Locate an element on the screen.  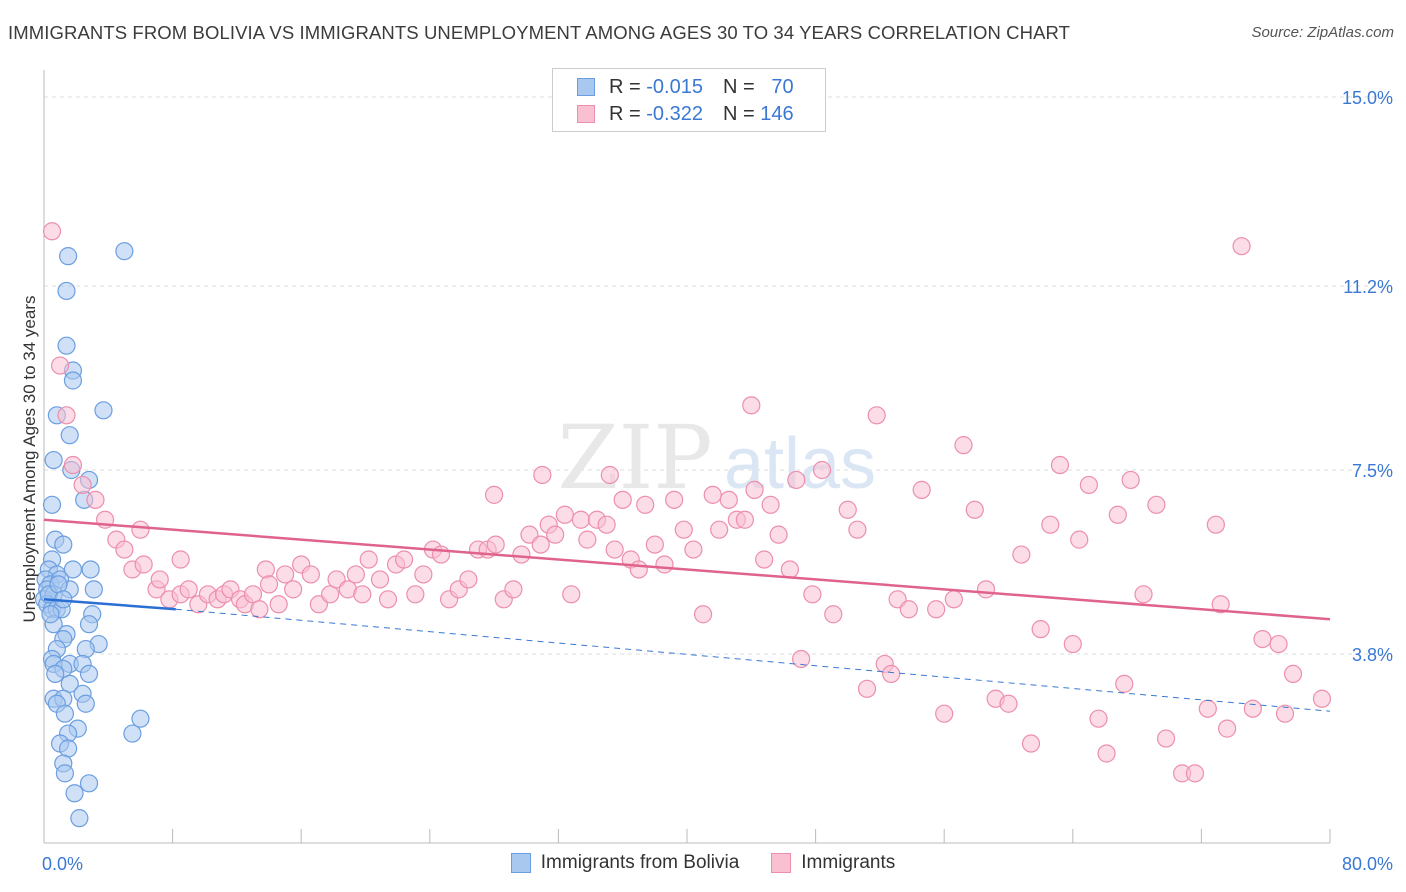
legend-label-bolivia: Immigrants from Bolivia is located at coordinates (640, 862).